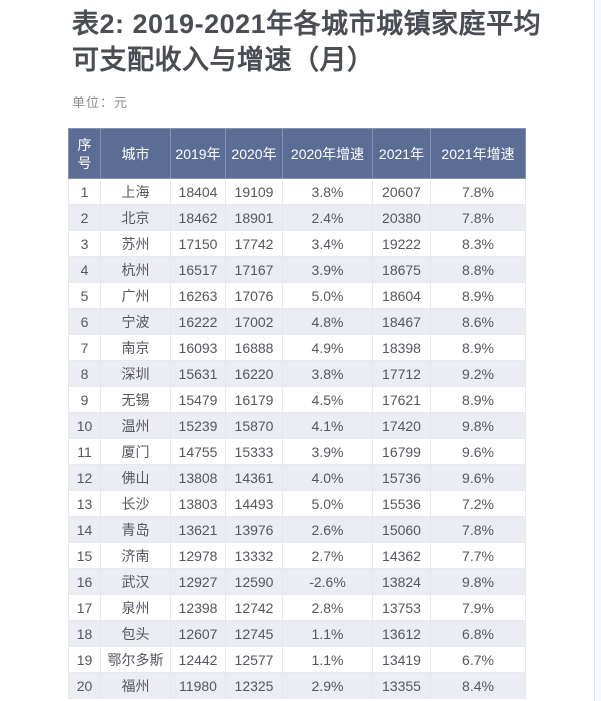 The width and height of the screenshot is (601, 701). What do you see at coordinates (401, 217) in the screenshot?
I see `value-cell: 20380` at bounding box center [401, 217].